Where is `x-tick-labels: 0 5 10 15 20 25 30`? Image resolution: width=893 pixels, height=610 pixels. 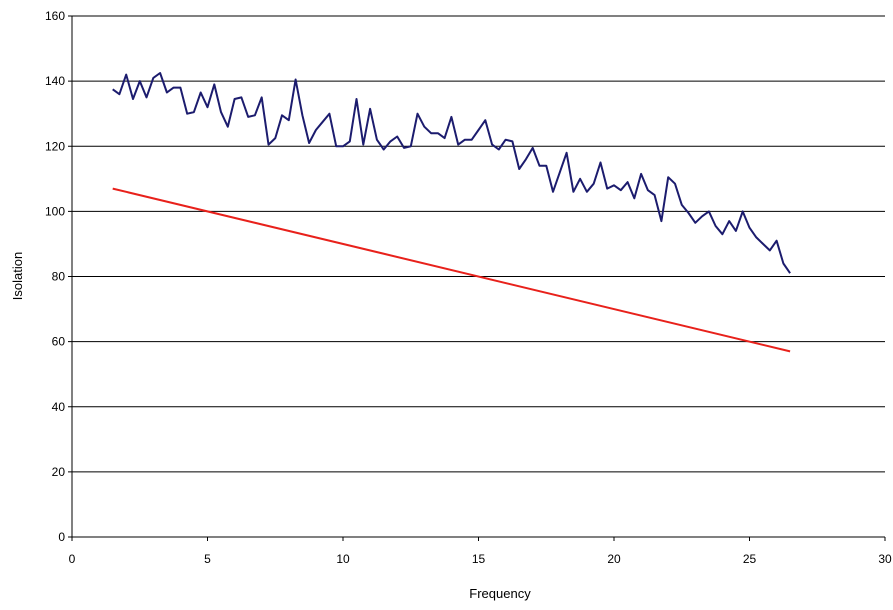 x-tick-labels: 0 5 10 15 20 25 30 is located at coordinates (480, 551).